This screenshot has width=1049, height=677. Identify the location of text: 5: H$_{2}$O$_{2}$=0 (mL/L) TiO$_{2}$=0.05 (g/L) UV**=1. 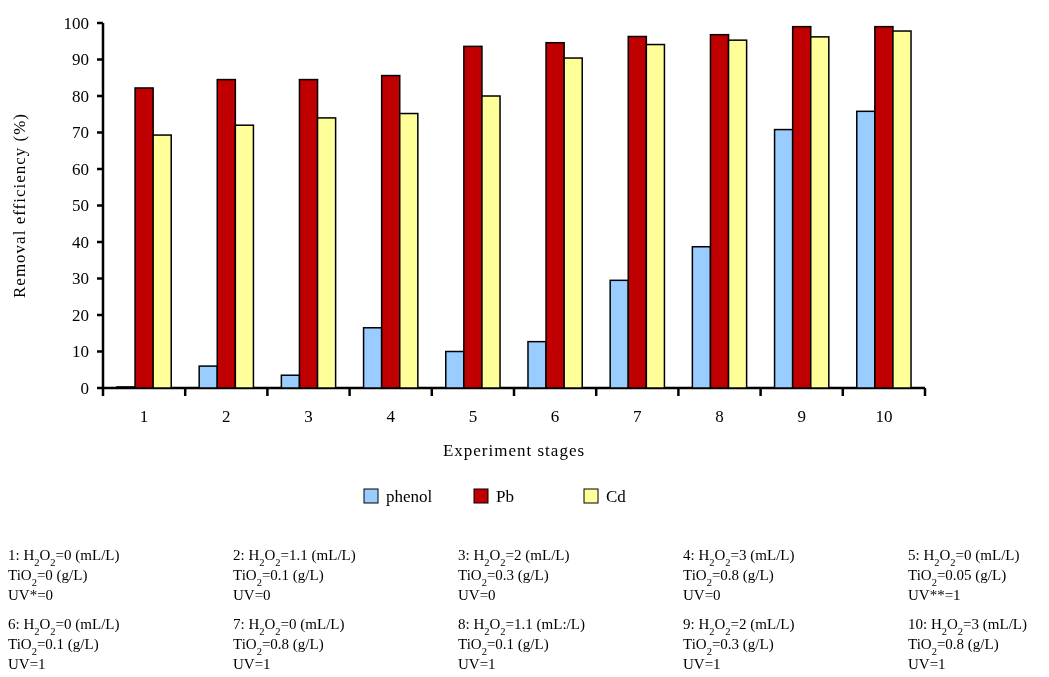
(964, 575).